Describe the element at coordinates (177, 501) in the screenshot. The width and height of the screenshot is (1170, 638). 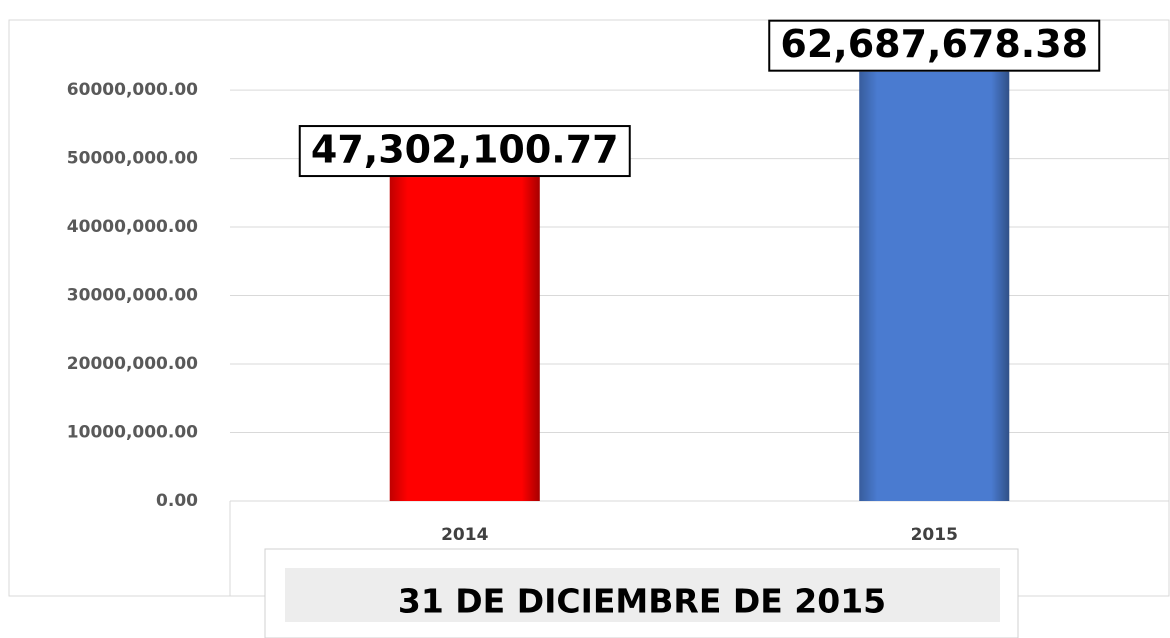
I see `y-tick-label: 0.00` at that location.